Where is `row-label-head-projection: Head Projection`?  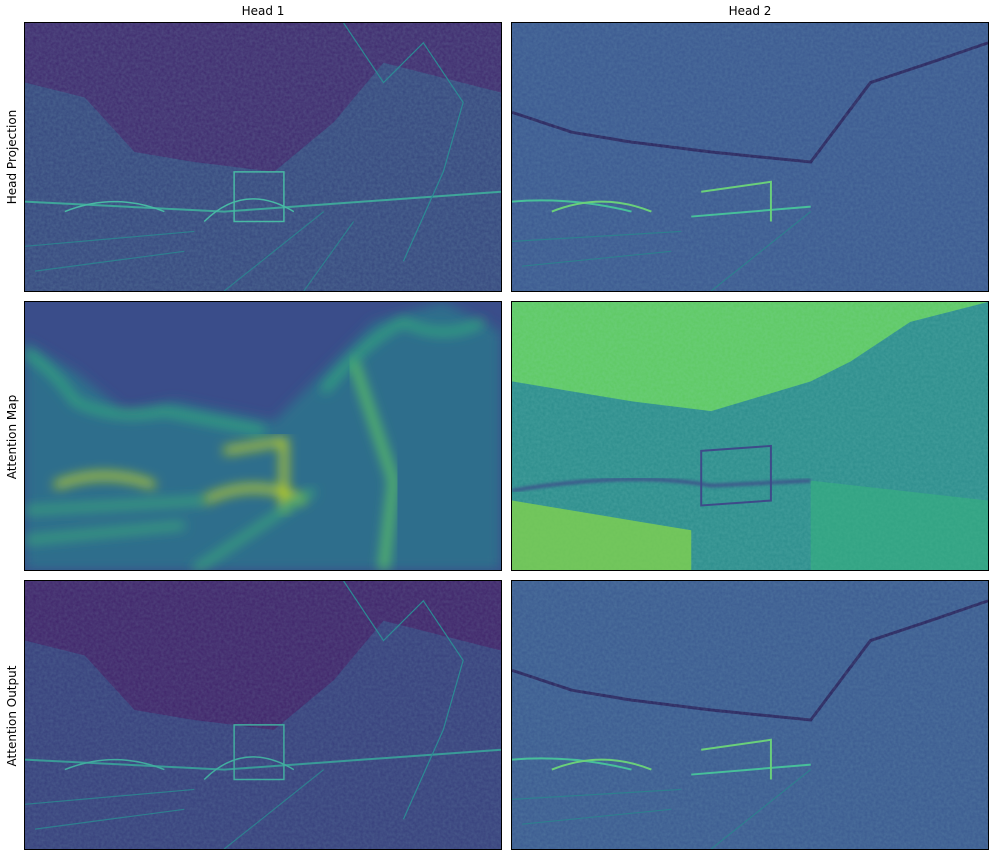
row-label-head-projection: Head Projection is located at coordinates (12, 157).